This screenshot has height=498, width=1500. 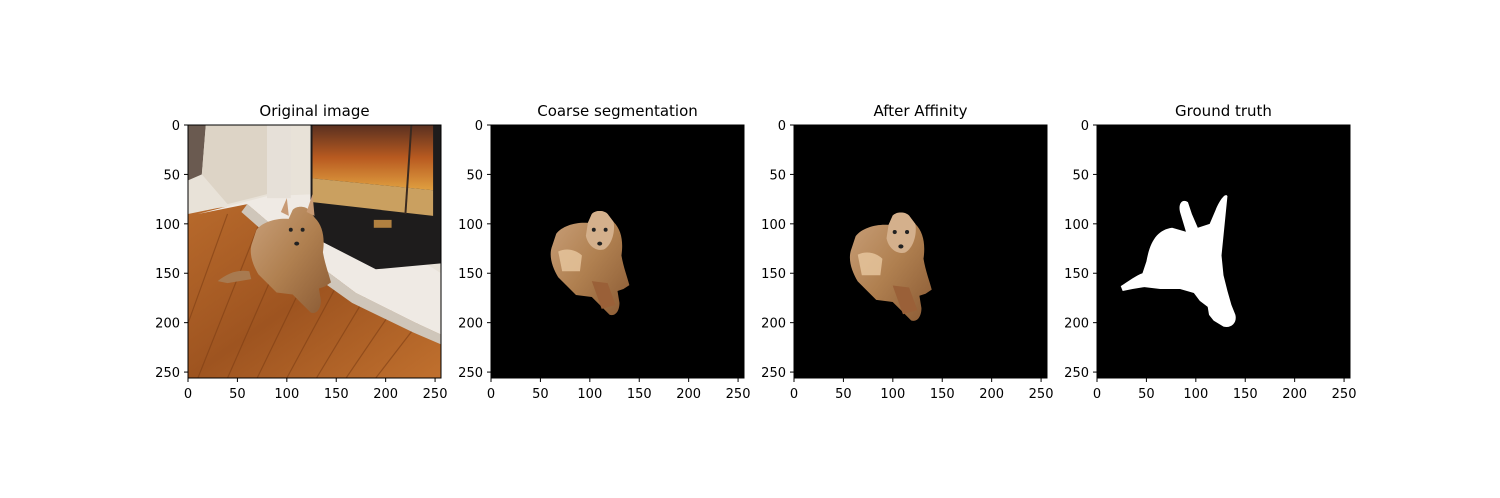 What do you see at coordinates (290, 260) in the screenshot?
I see `dog` at bounding box center [290, 260].